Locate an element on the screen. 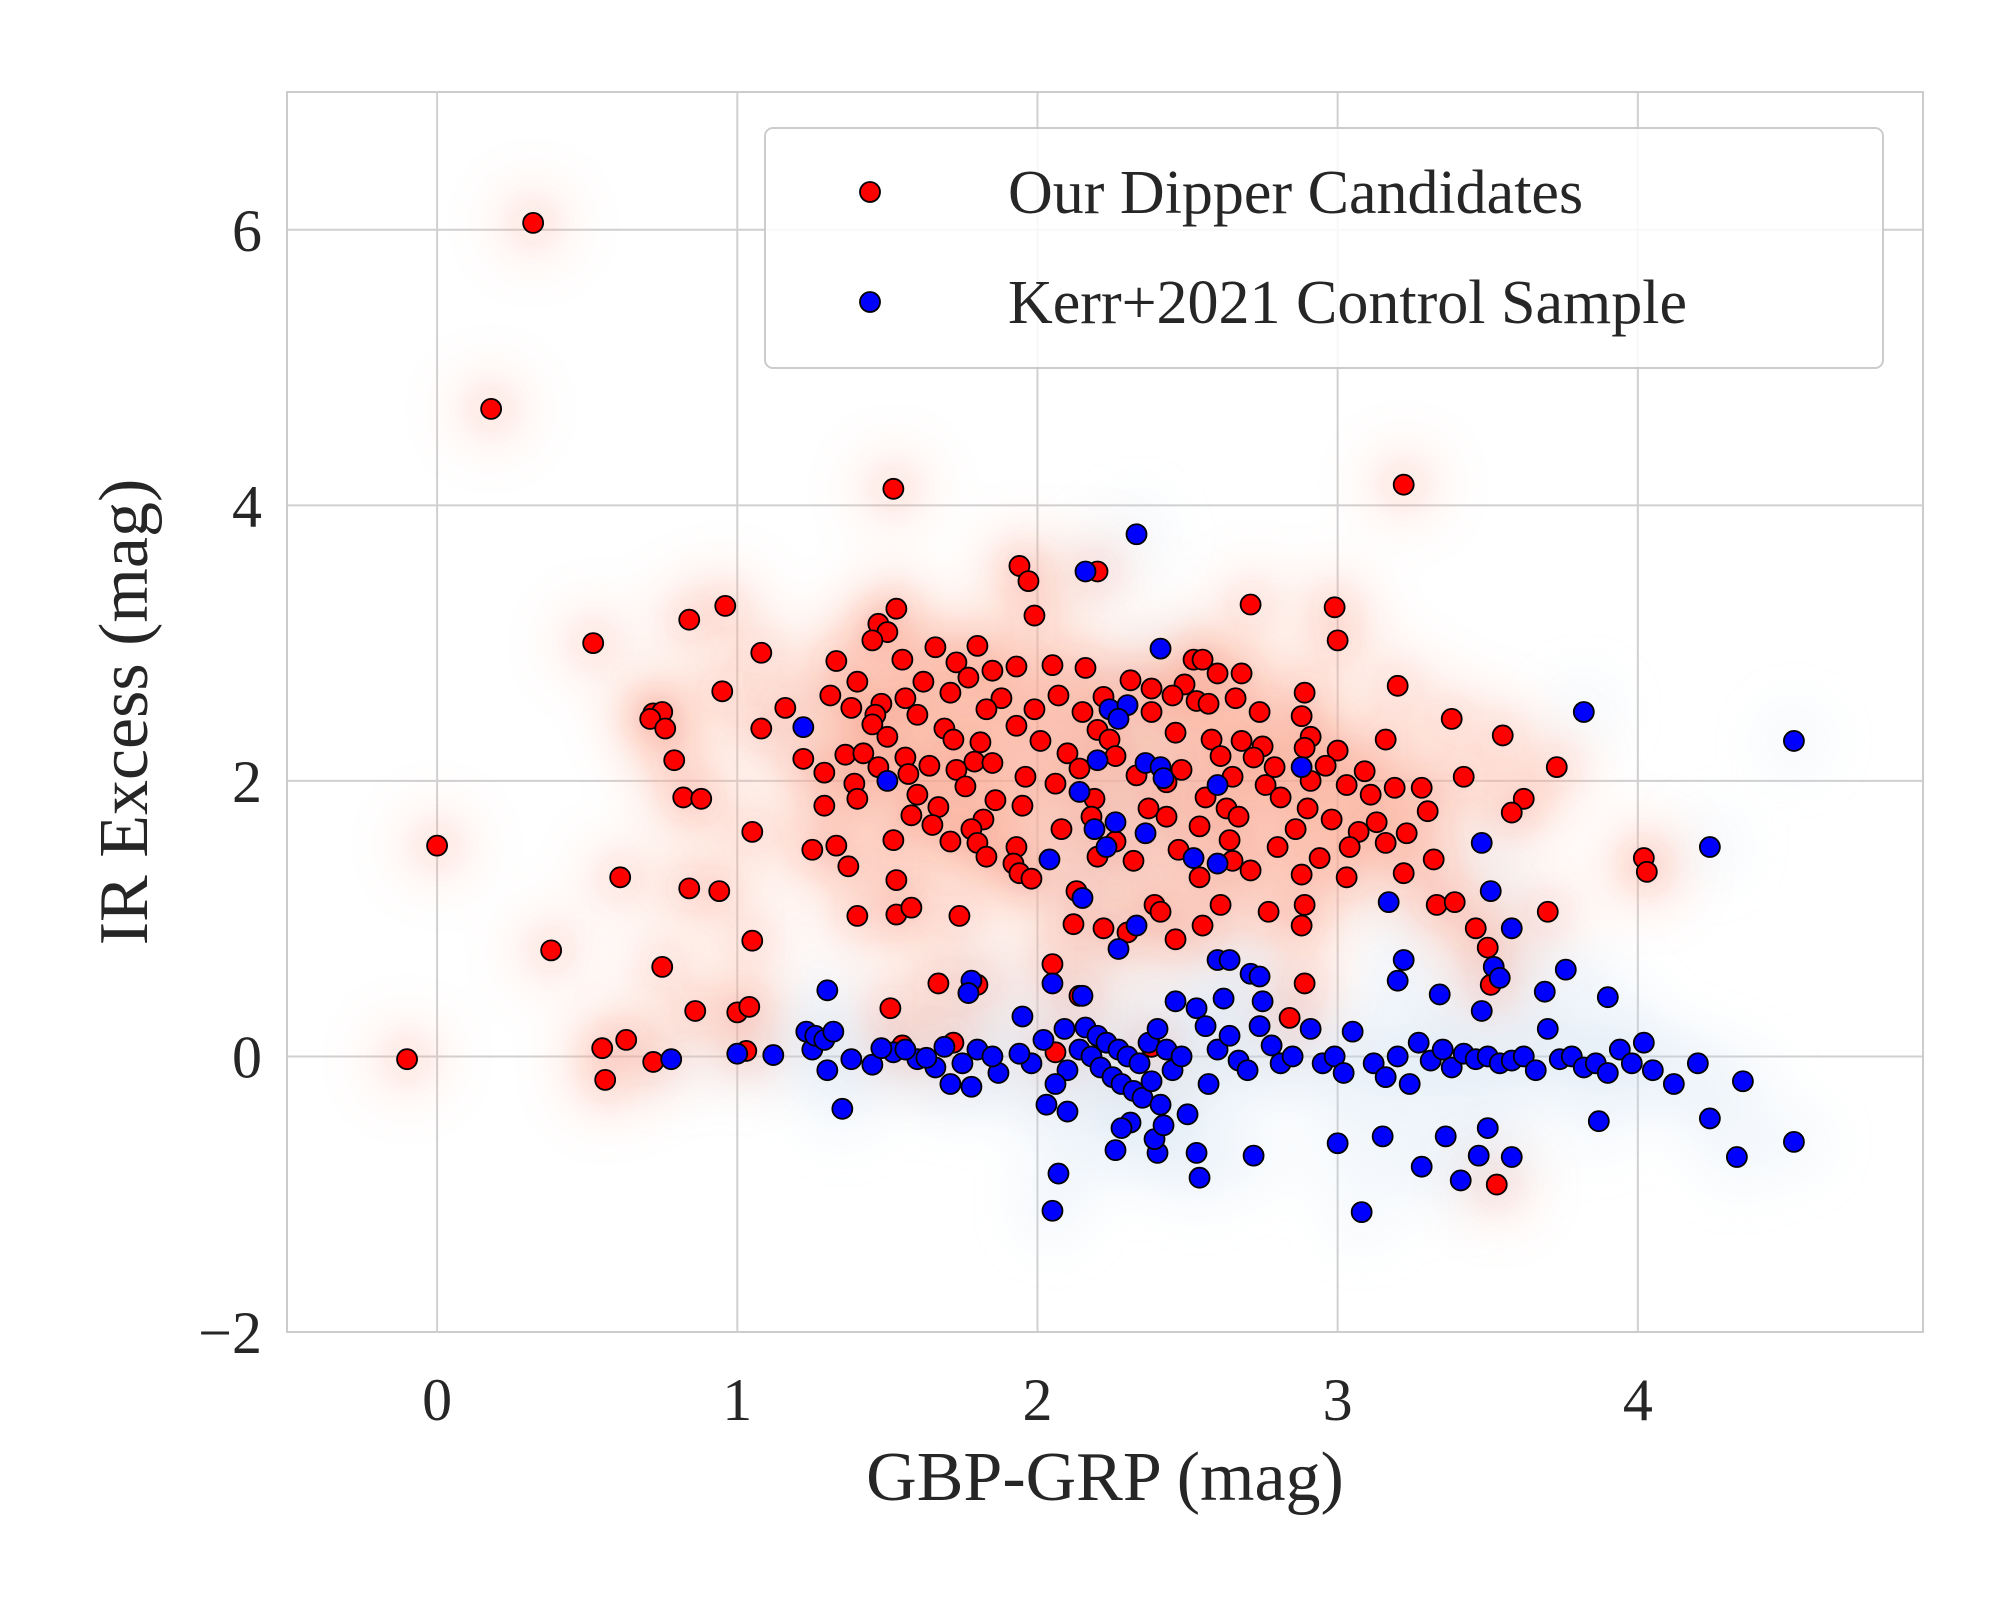 The height and width of the screenshot is (1600, 2000). y-tick-label: 0 is located at coordinates (247, 1057).